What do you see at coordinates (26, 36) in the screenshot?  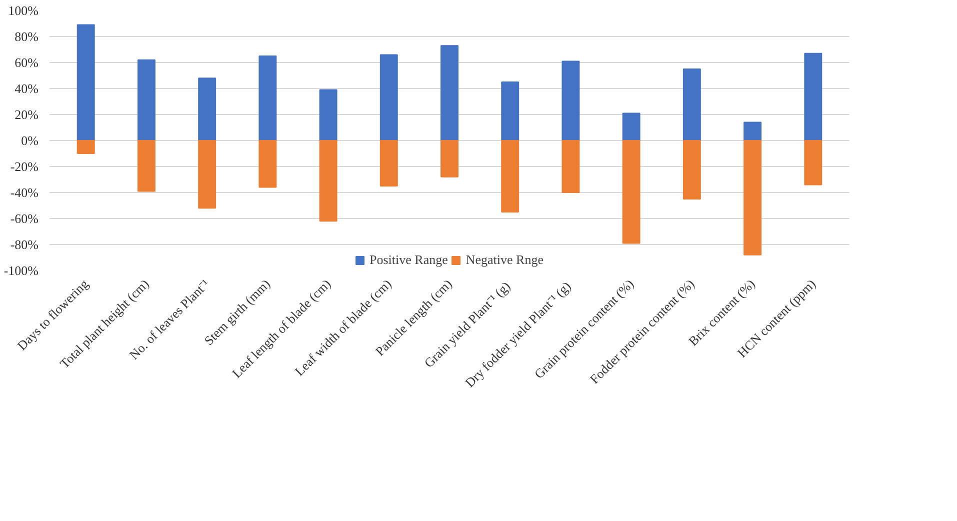 I see `y-tick-label: 80%` at bounding box center [26, 36].